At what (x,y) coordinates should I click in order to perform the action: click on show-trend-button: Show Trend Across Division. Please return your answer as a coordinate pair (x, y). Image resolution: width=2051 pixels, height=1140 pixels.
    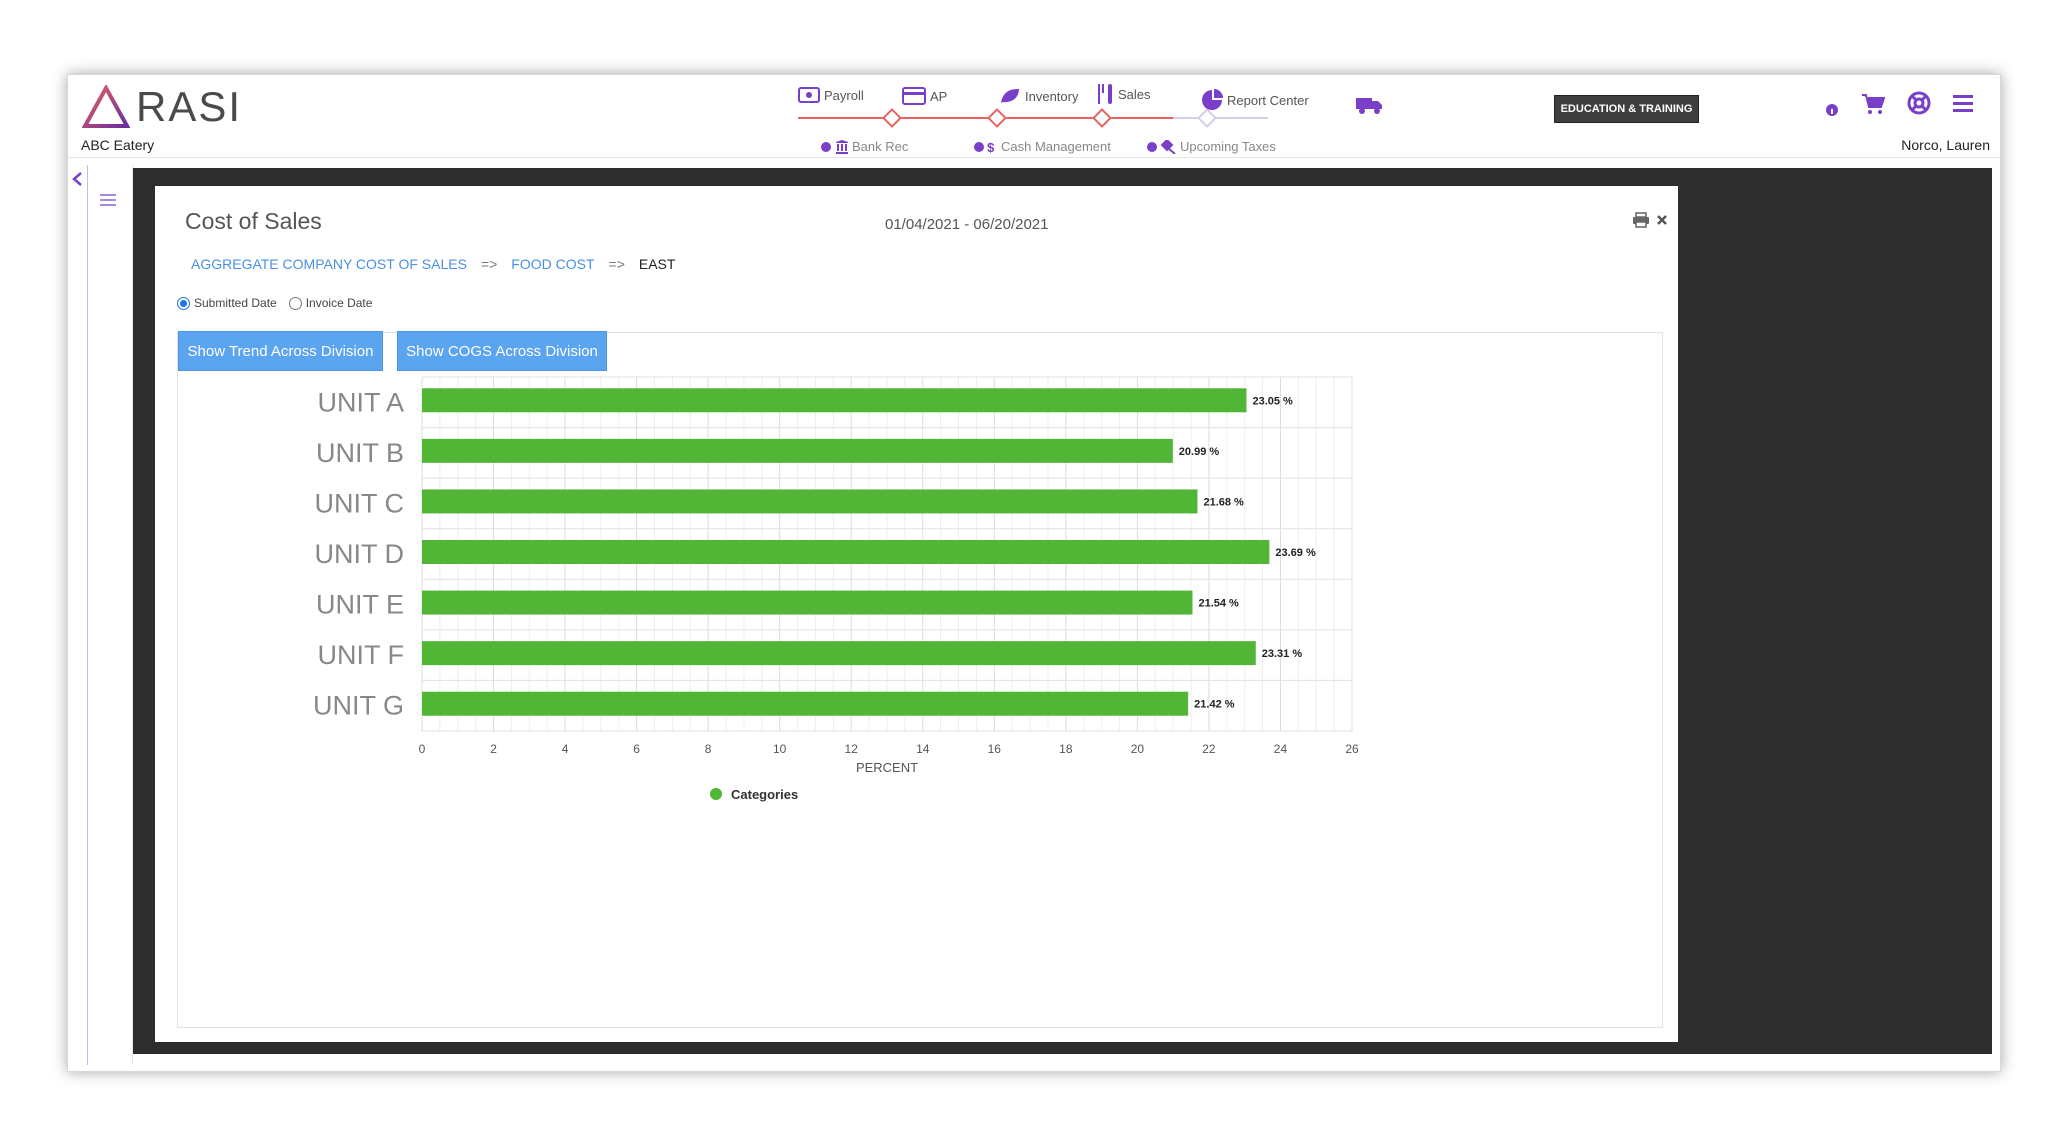
    Looking at the image, I should click on (280, 351).